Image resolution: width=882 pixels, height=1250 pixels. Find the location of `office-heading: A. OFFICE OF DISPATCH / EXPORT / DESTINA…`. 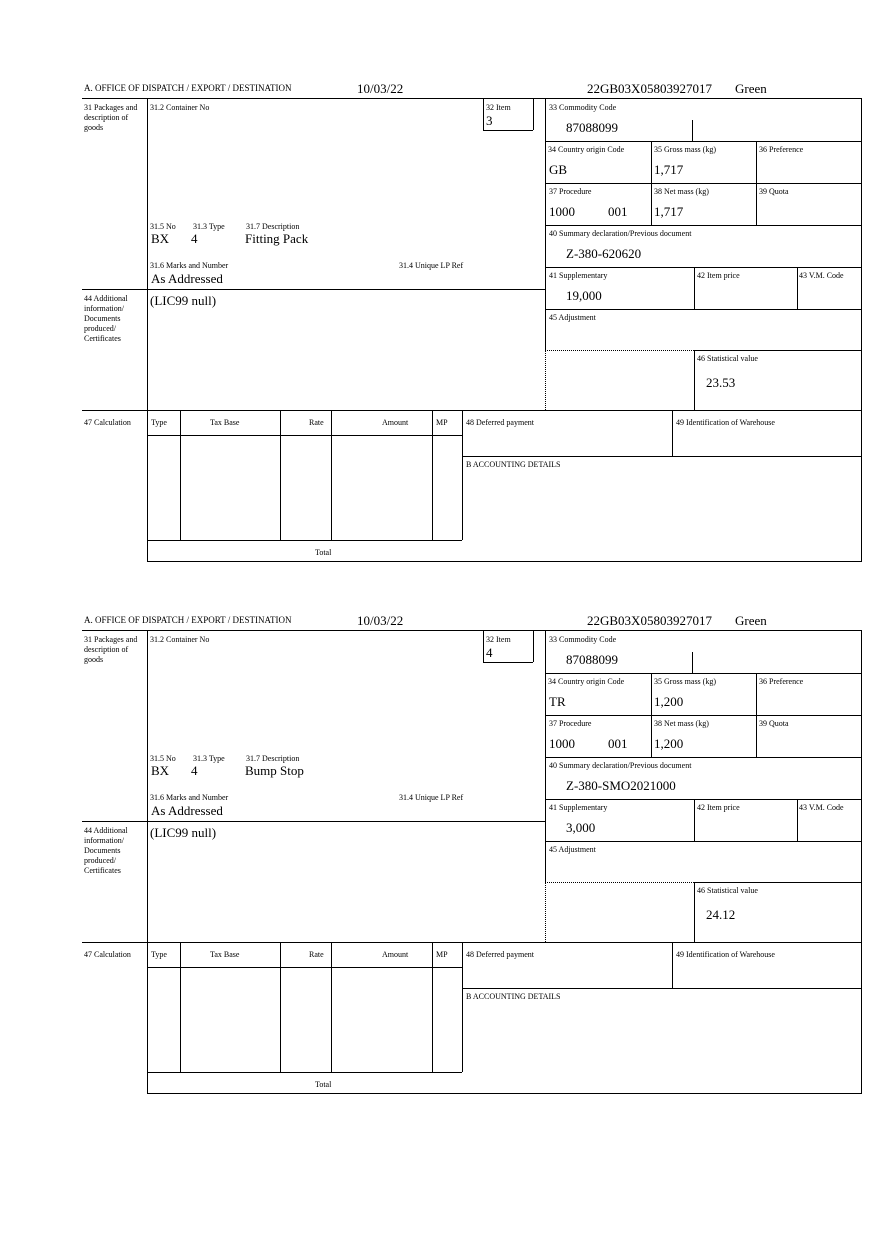

office-heading: A. OFFICE OF DISPATCH / EXPORT / DESTINA… is located at coordinates (188, 88).